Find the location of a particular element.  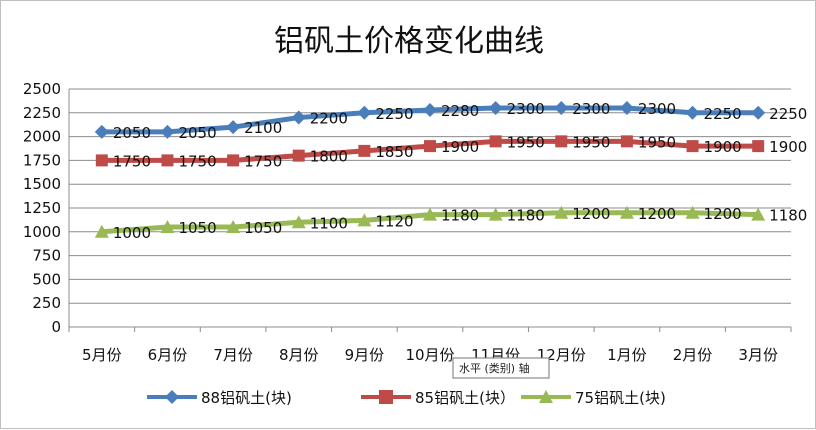

legend: 88铝矾土(块) 85铝矾土(块） 75铝矾土(块) is located at coordinates (406, 398).